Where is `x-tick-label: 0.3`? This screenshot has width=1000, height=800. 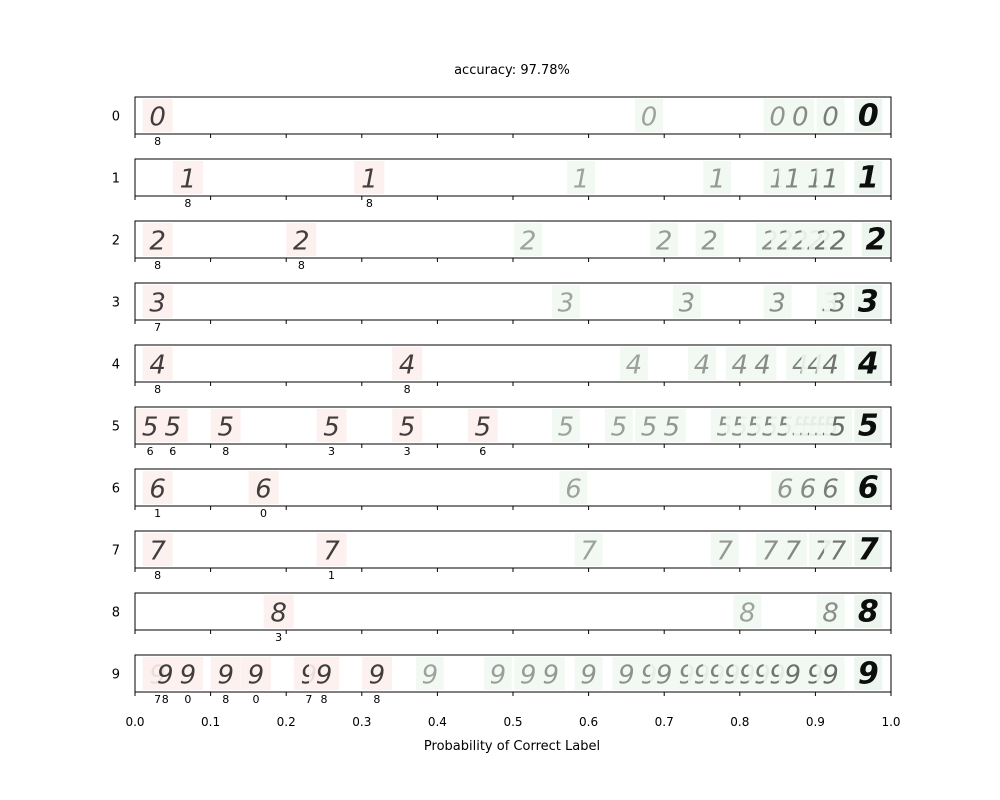 x-tick-label: 0.3 is located at coordinates (361, 722).